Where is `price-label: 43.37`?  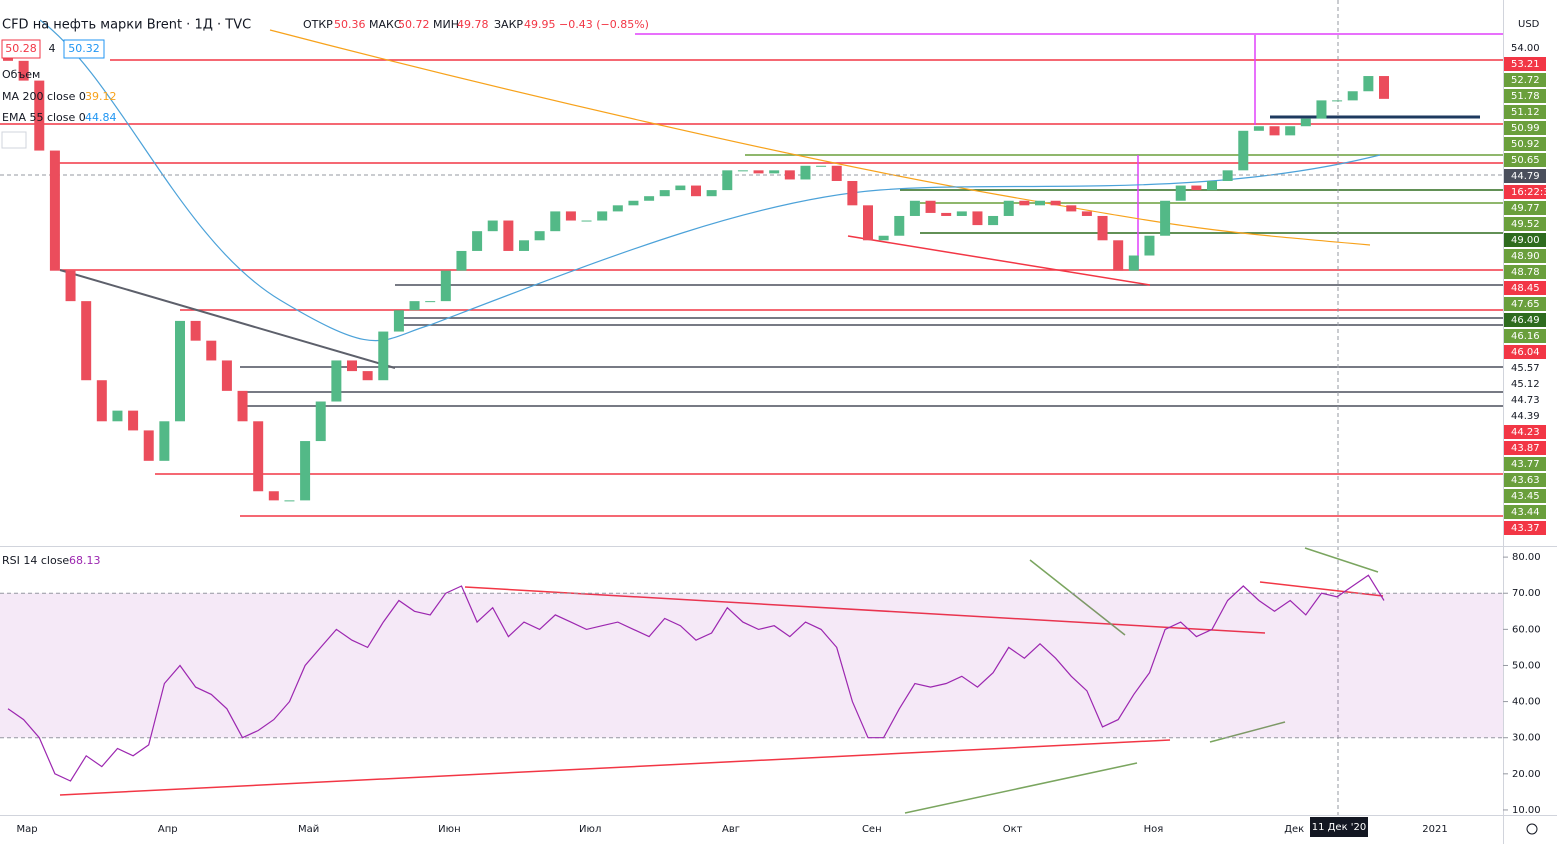 price-label: 43.37 is located at coordinates (1525, 528).